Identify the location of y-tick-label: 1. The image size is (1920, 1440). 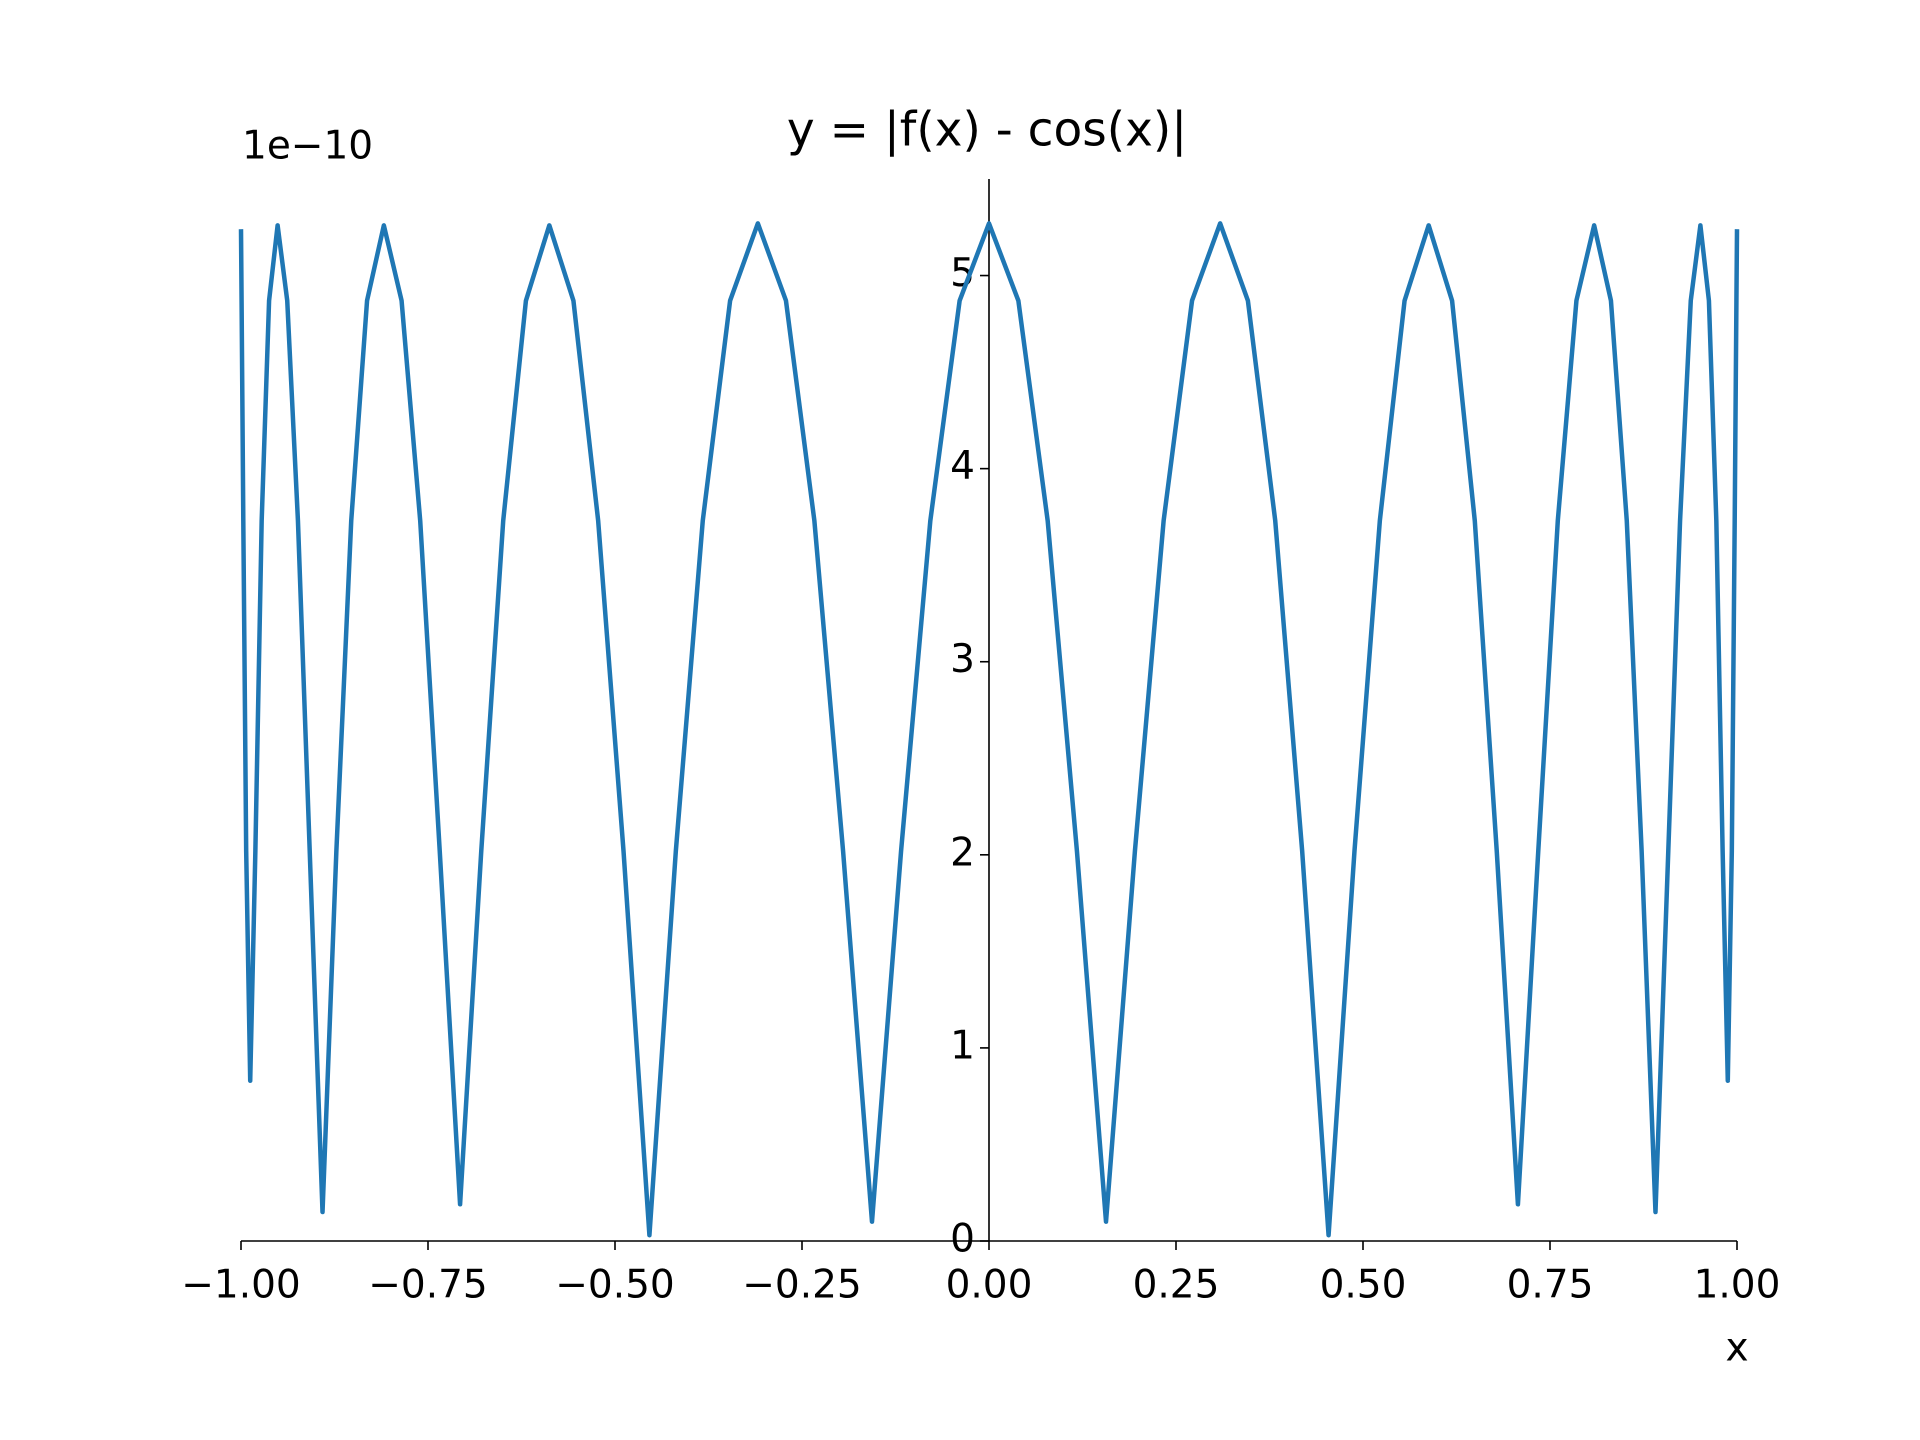
(962, 1045).